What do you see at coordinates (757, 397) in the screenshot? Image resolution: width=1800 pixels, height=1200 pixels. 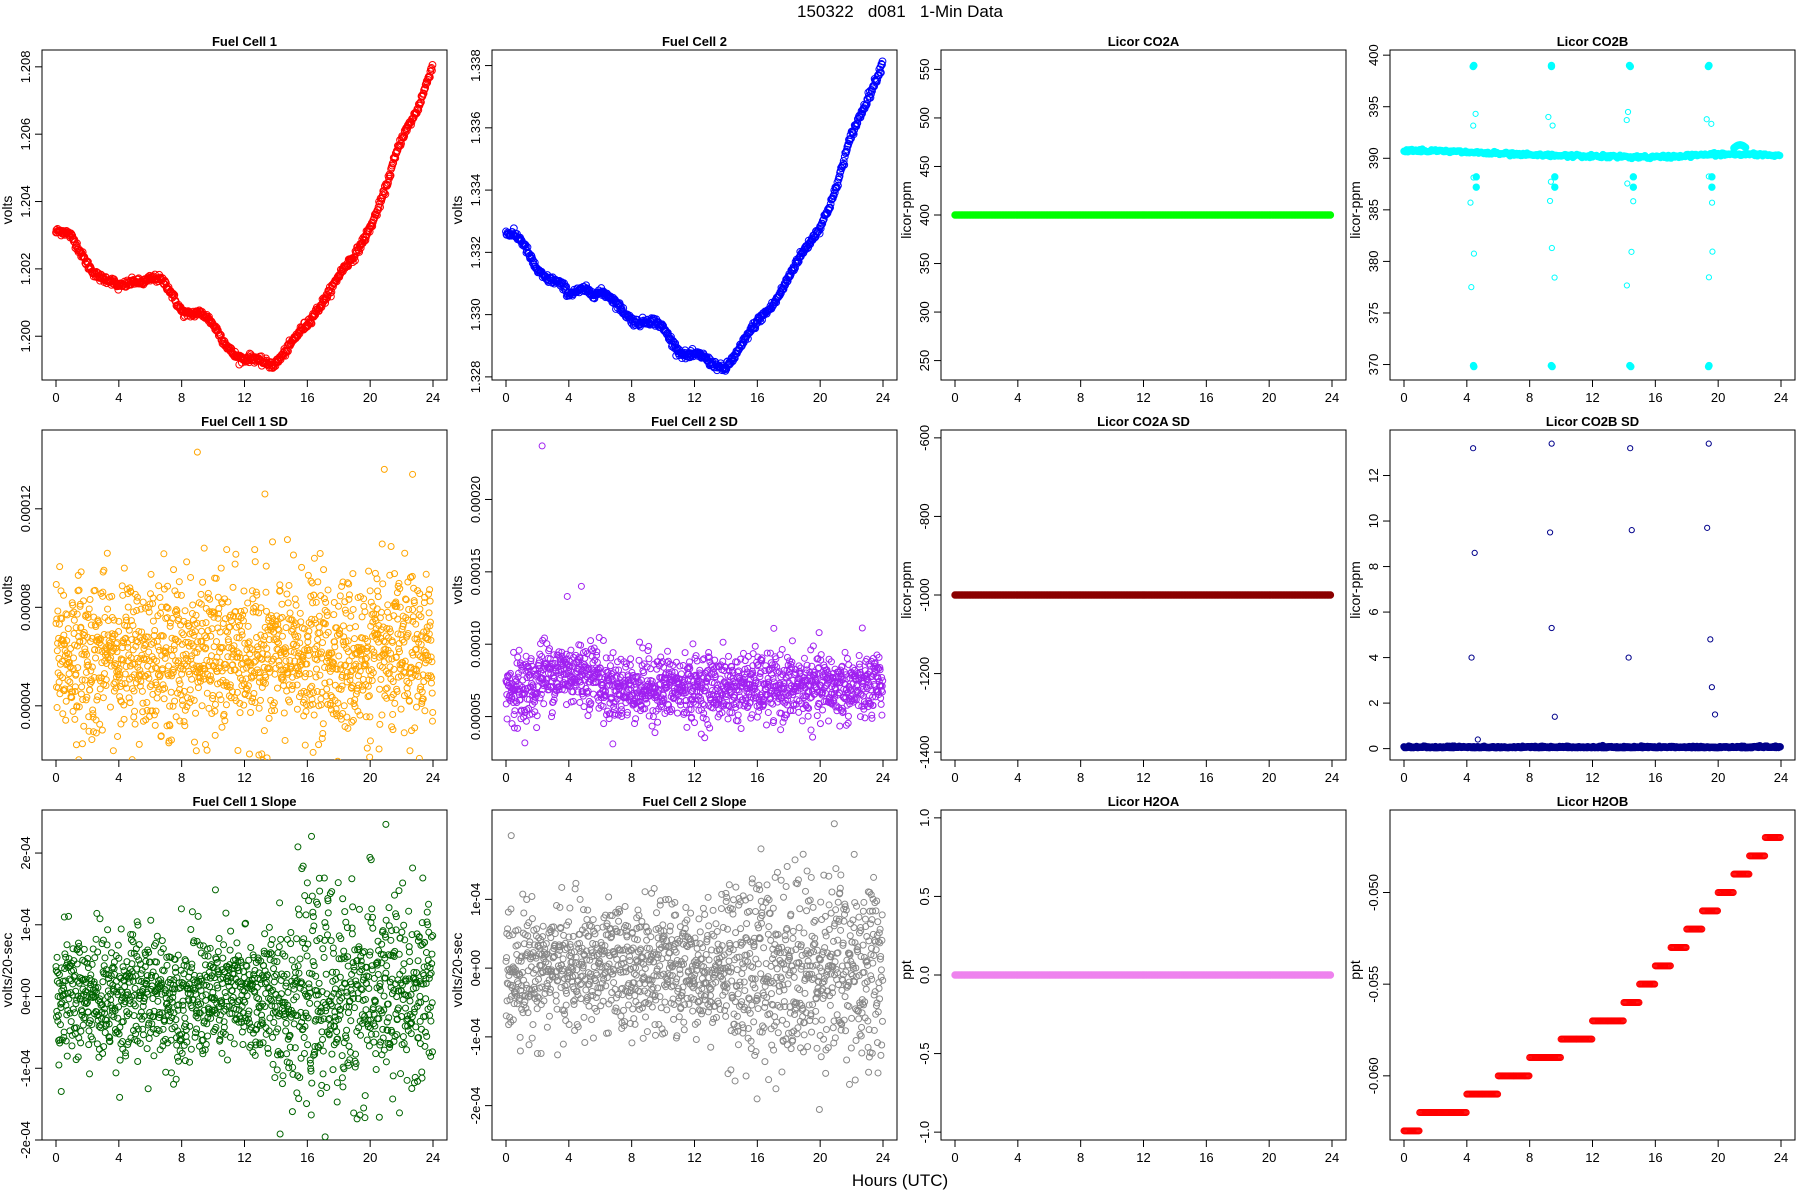 I see `x-tick-label: 16` at bounding box center [757, 397].